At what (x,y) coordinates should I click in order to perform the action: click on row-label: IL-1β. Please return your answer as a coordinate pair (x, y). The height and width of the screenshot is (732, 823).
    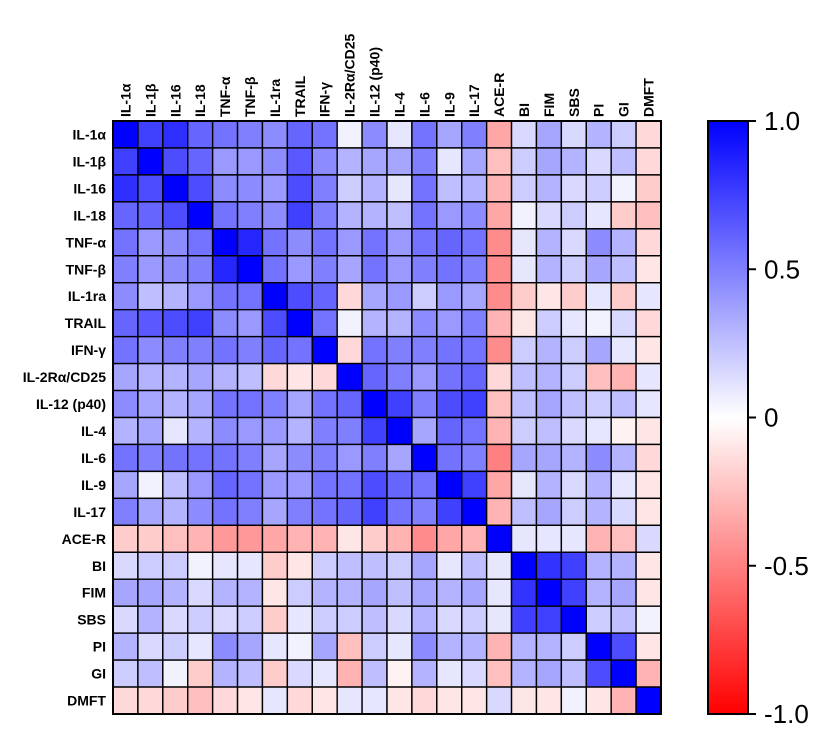
    Looking at the image, I should click on (90, 161).